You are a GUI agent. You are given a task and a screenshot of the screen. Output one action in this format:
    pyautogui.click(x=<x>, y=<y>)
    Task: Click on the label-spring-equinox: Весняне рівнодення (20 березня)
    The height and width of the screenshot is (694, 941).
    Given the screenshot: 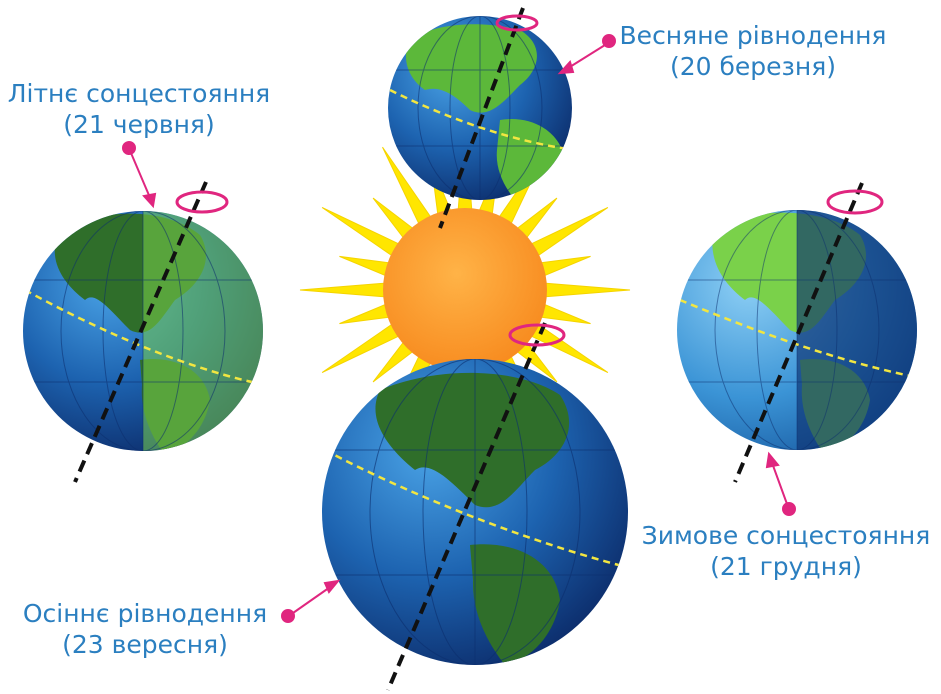 What is the action you would take?
    pyautogui.click(x=753, y=51)
    